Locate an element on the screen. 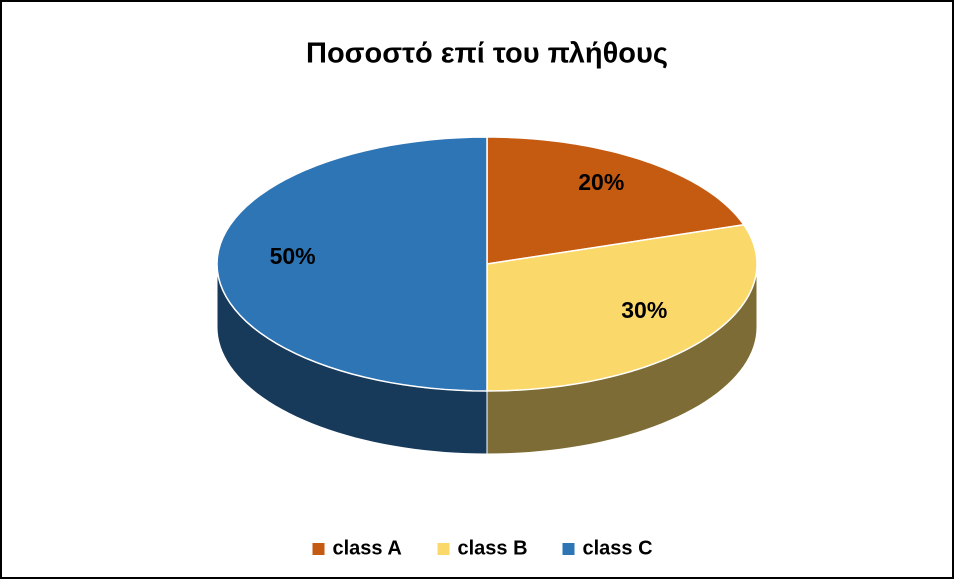  data-label: 50% is located at coordinates (293, 256).